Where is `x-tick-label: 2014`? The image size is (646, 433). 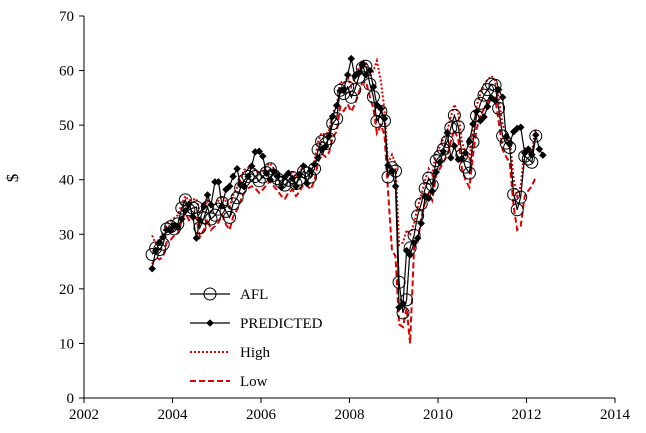
x-tick-label: 2014 is located at coordinates (615, 415).